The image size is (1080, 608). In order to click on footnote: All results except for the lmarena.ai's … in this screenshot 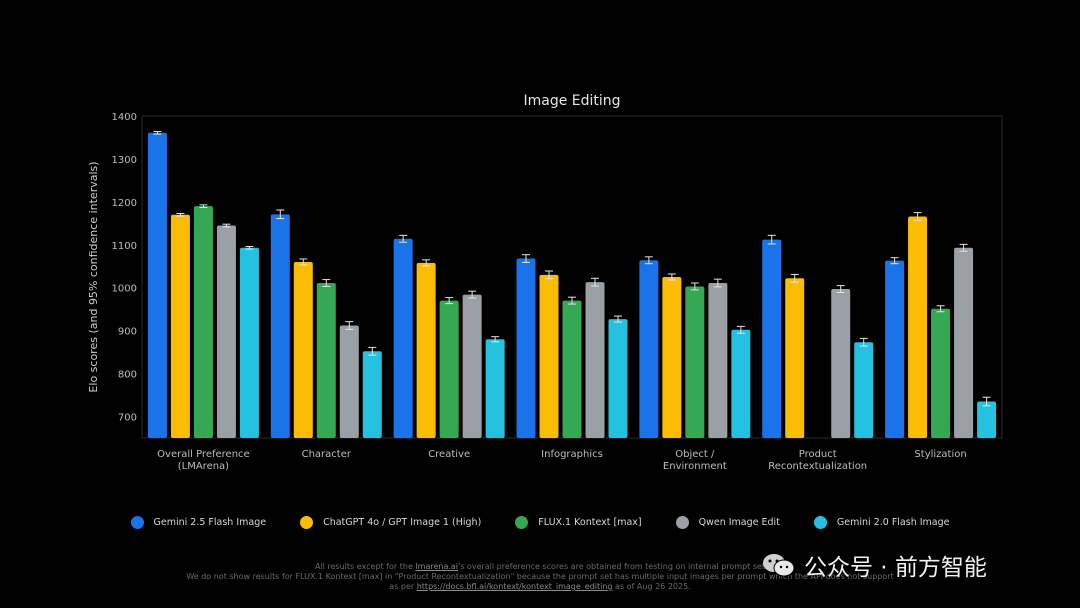, I will do `click(540, 577)`.